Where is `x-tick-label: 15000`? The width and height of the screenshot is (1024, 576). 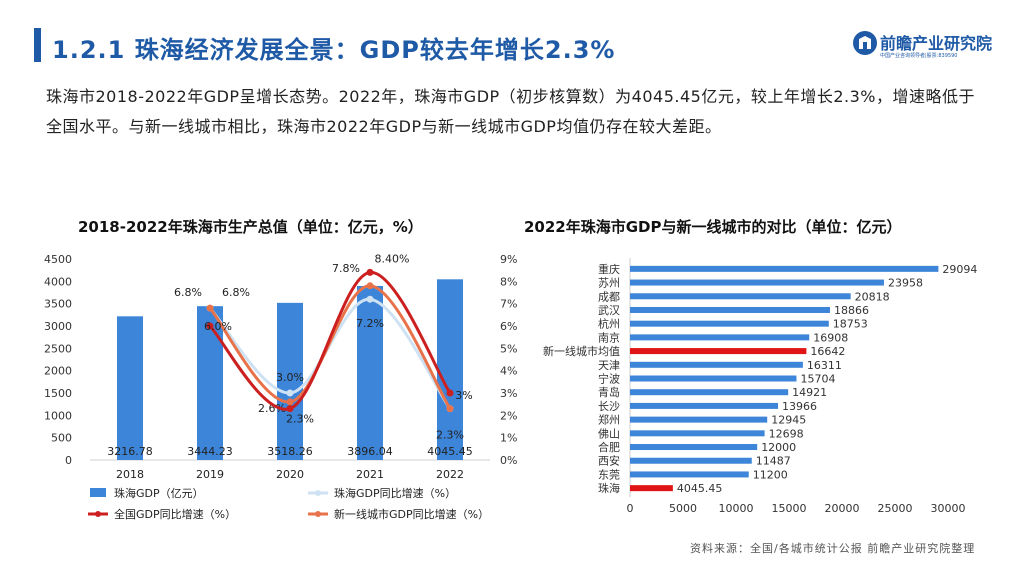
x-tick-label: 15000 is located at coordinates (789, 508).